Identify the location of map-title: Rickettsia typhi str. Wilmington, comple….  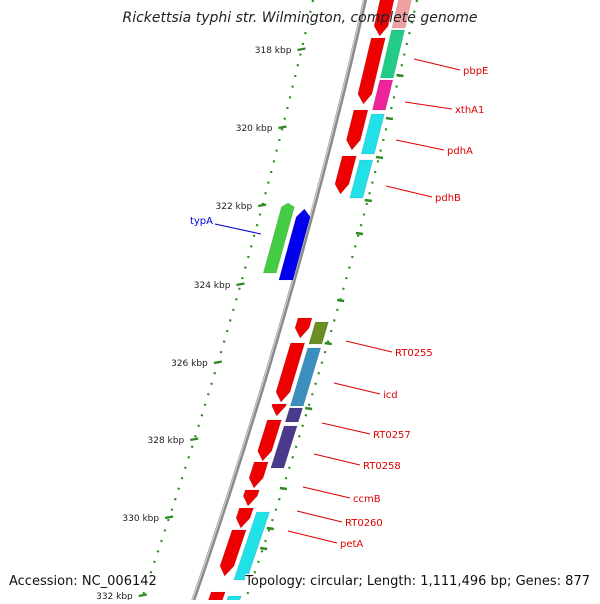
(300, 18).